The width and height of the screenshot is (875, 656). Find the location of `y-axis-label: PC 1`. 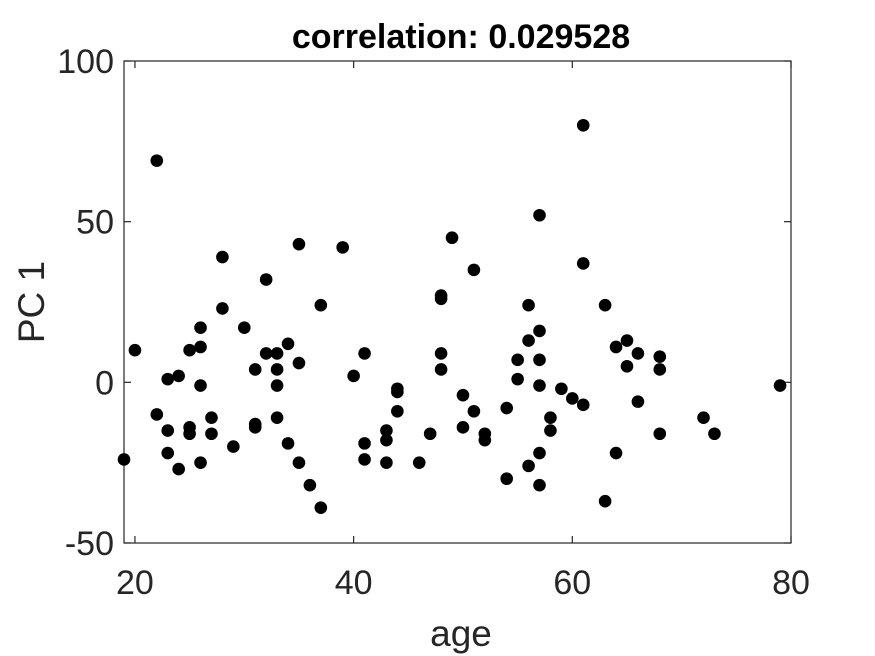

y-axis-label: PC 1 is located at coordinates (31, 302).